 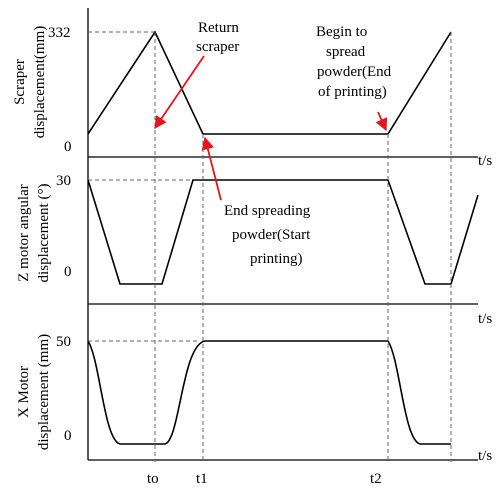 I want to click on x-unit-scraper: t/s, so click(x=485, y=161).